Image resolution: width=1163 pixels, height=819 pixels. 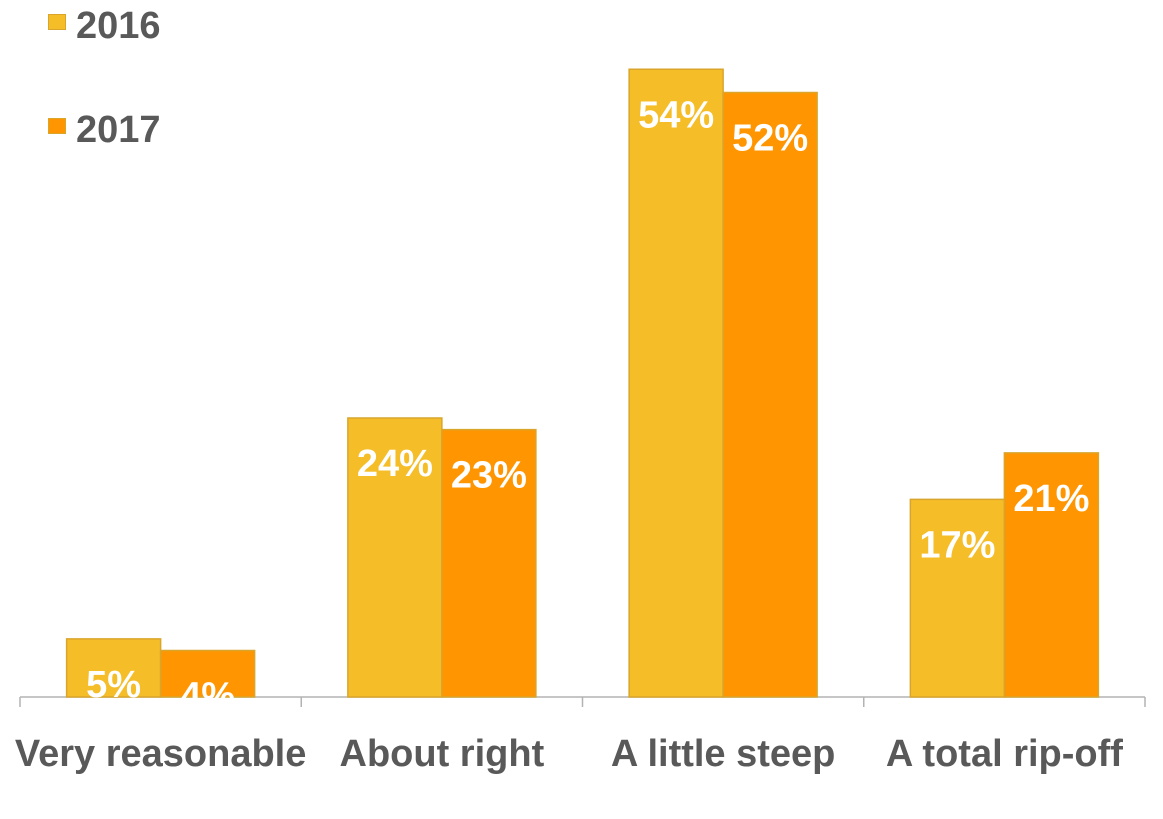 I want to click on legend-swatch-2017, so click(x=57, y=126).